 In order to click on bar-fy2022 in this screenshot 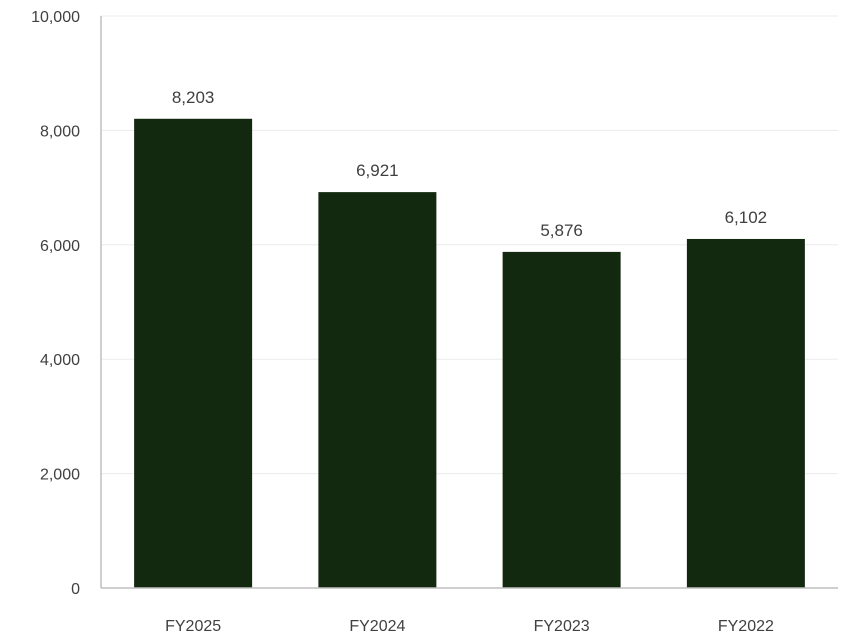, I will do `click(745, 413)`.